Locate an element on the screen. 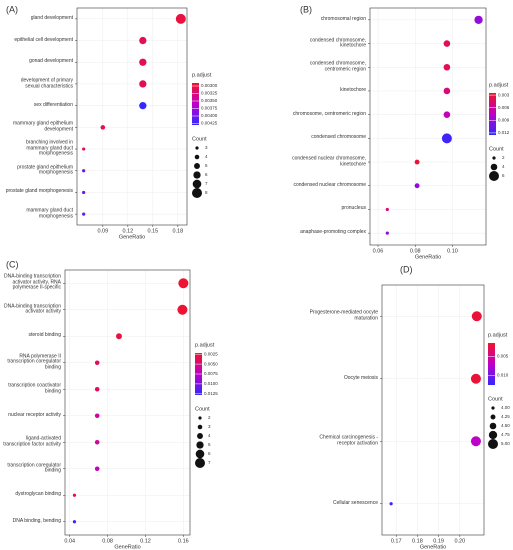  x-tick-label: 0.18 is located at coordinates (417, 541).